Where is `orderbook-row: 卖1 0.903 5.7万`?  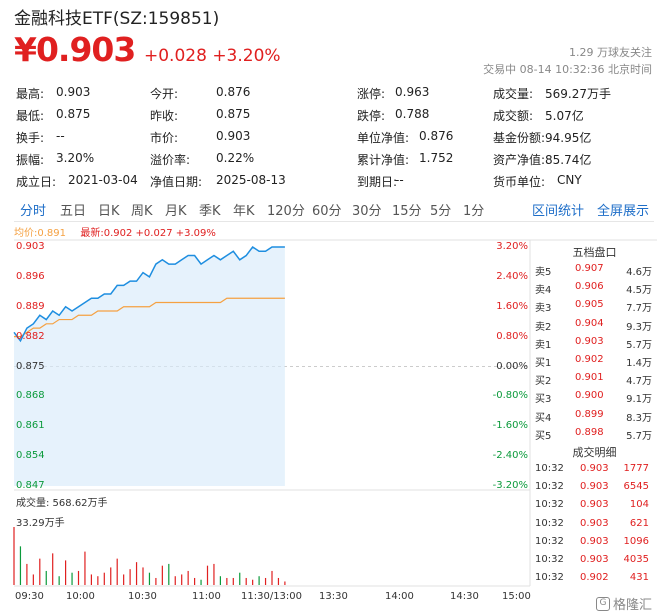 orderbook-row: 卖1 0.903 5.7万 is located at coordinates (594, 343).